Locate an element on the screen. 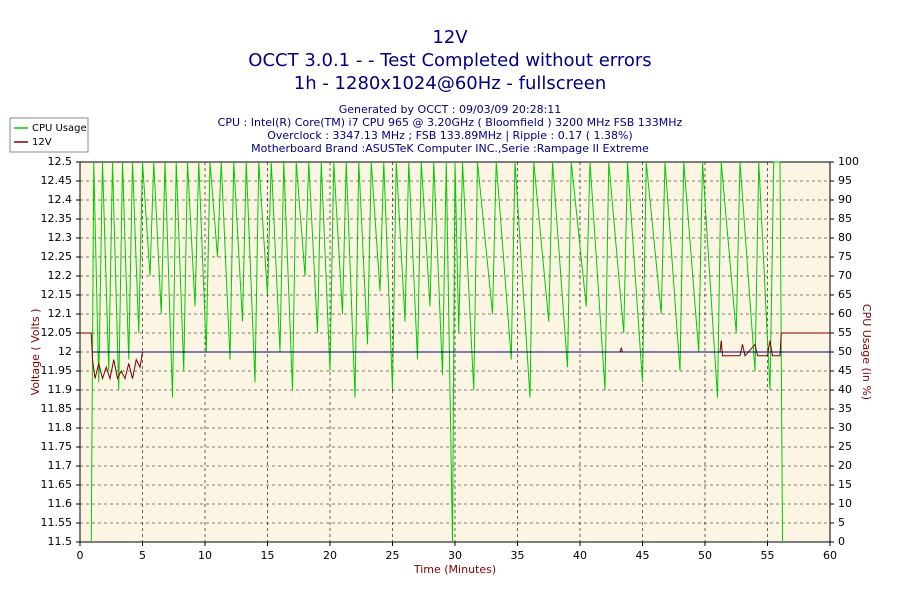  y-tick-label: 11.95 is located at coordinates (57, 370).